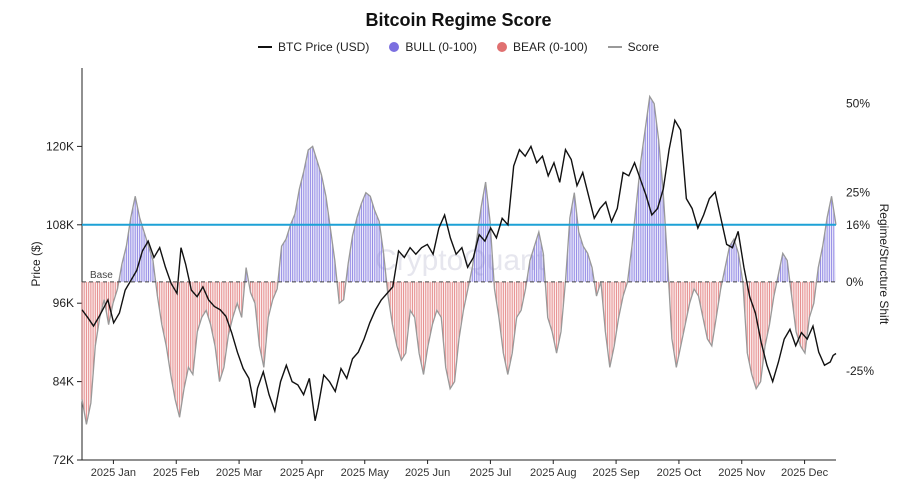  I want to click on y-tick-label: 84K, so click(63, 382).